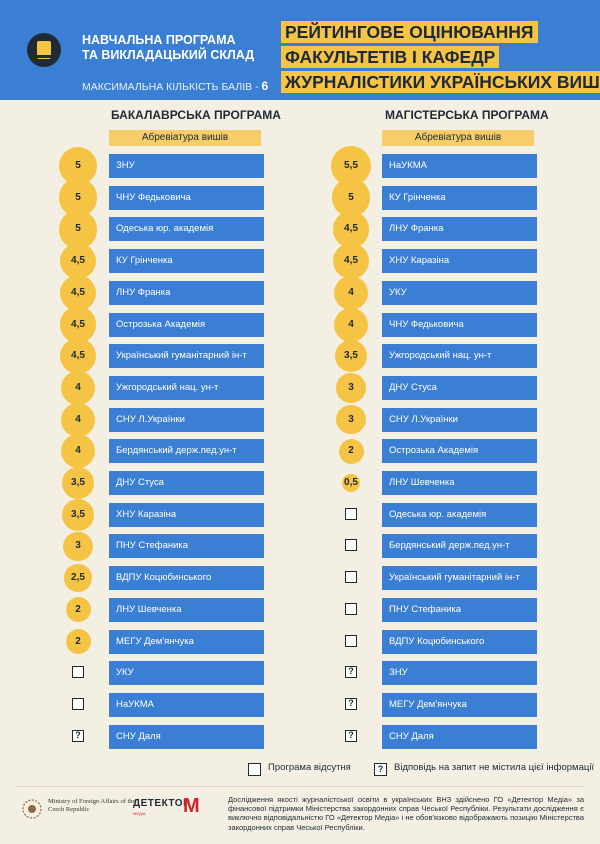  I want to click on university-name: НаУКМА, so click(408, 165).